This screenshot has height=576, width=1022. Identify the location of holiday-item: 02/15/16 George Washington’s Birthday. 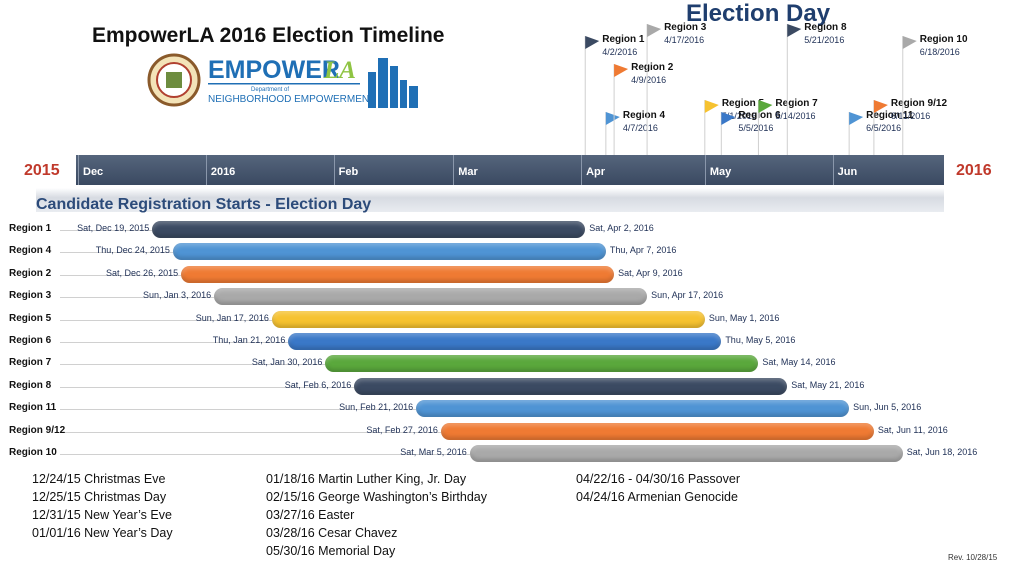
(376, 497).